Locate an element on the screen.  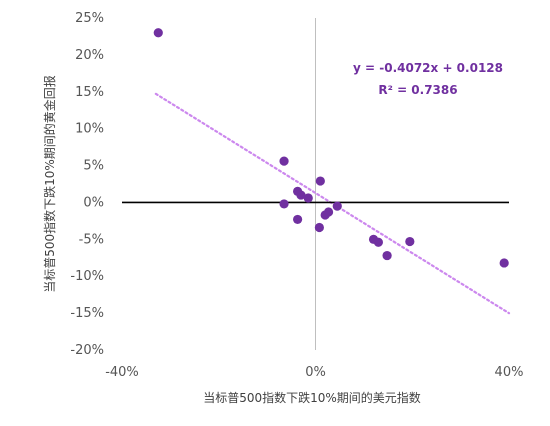
y-tick-label: -15% is located at coordinates (87, 313).